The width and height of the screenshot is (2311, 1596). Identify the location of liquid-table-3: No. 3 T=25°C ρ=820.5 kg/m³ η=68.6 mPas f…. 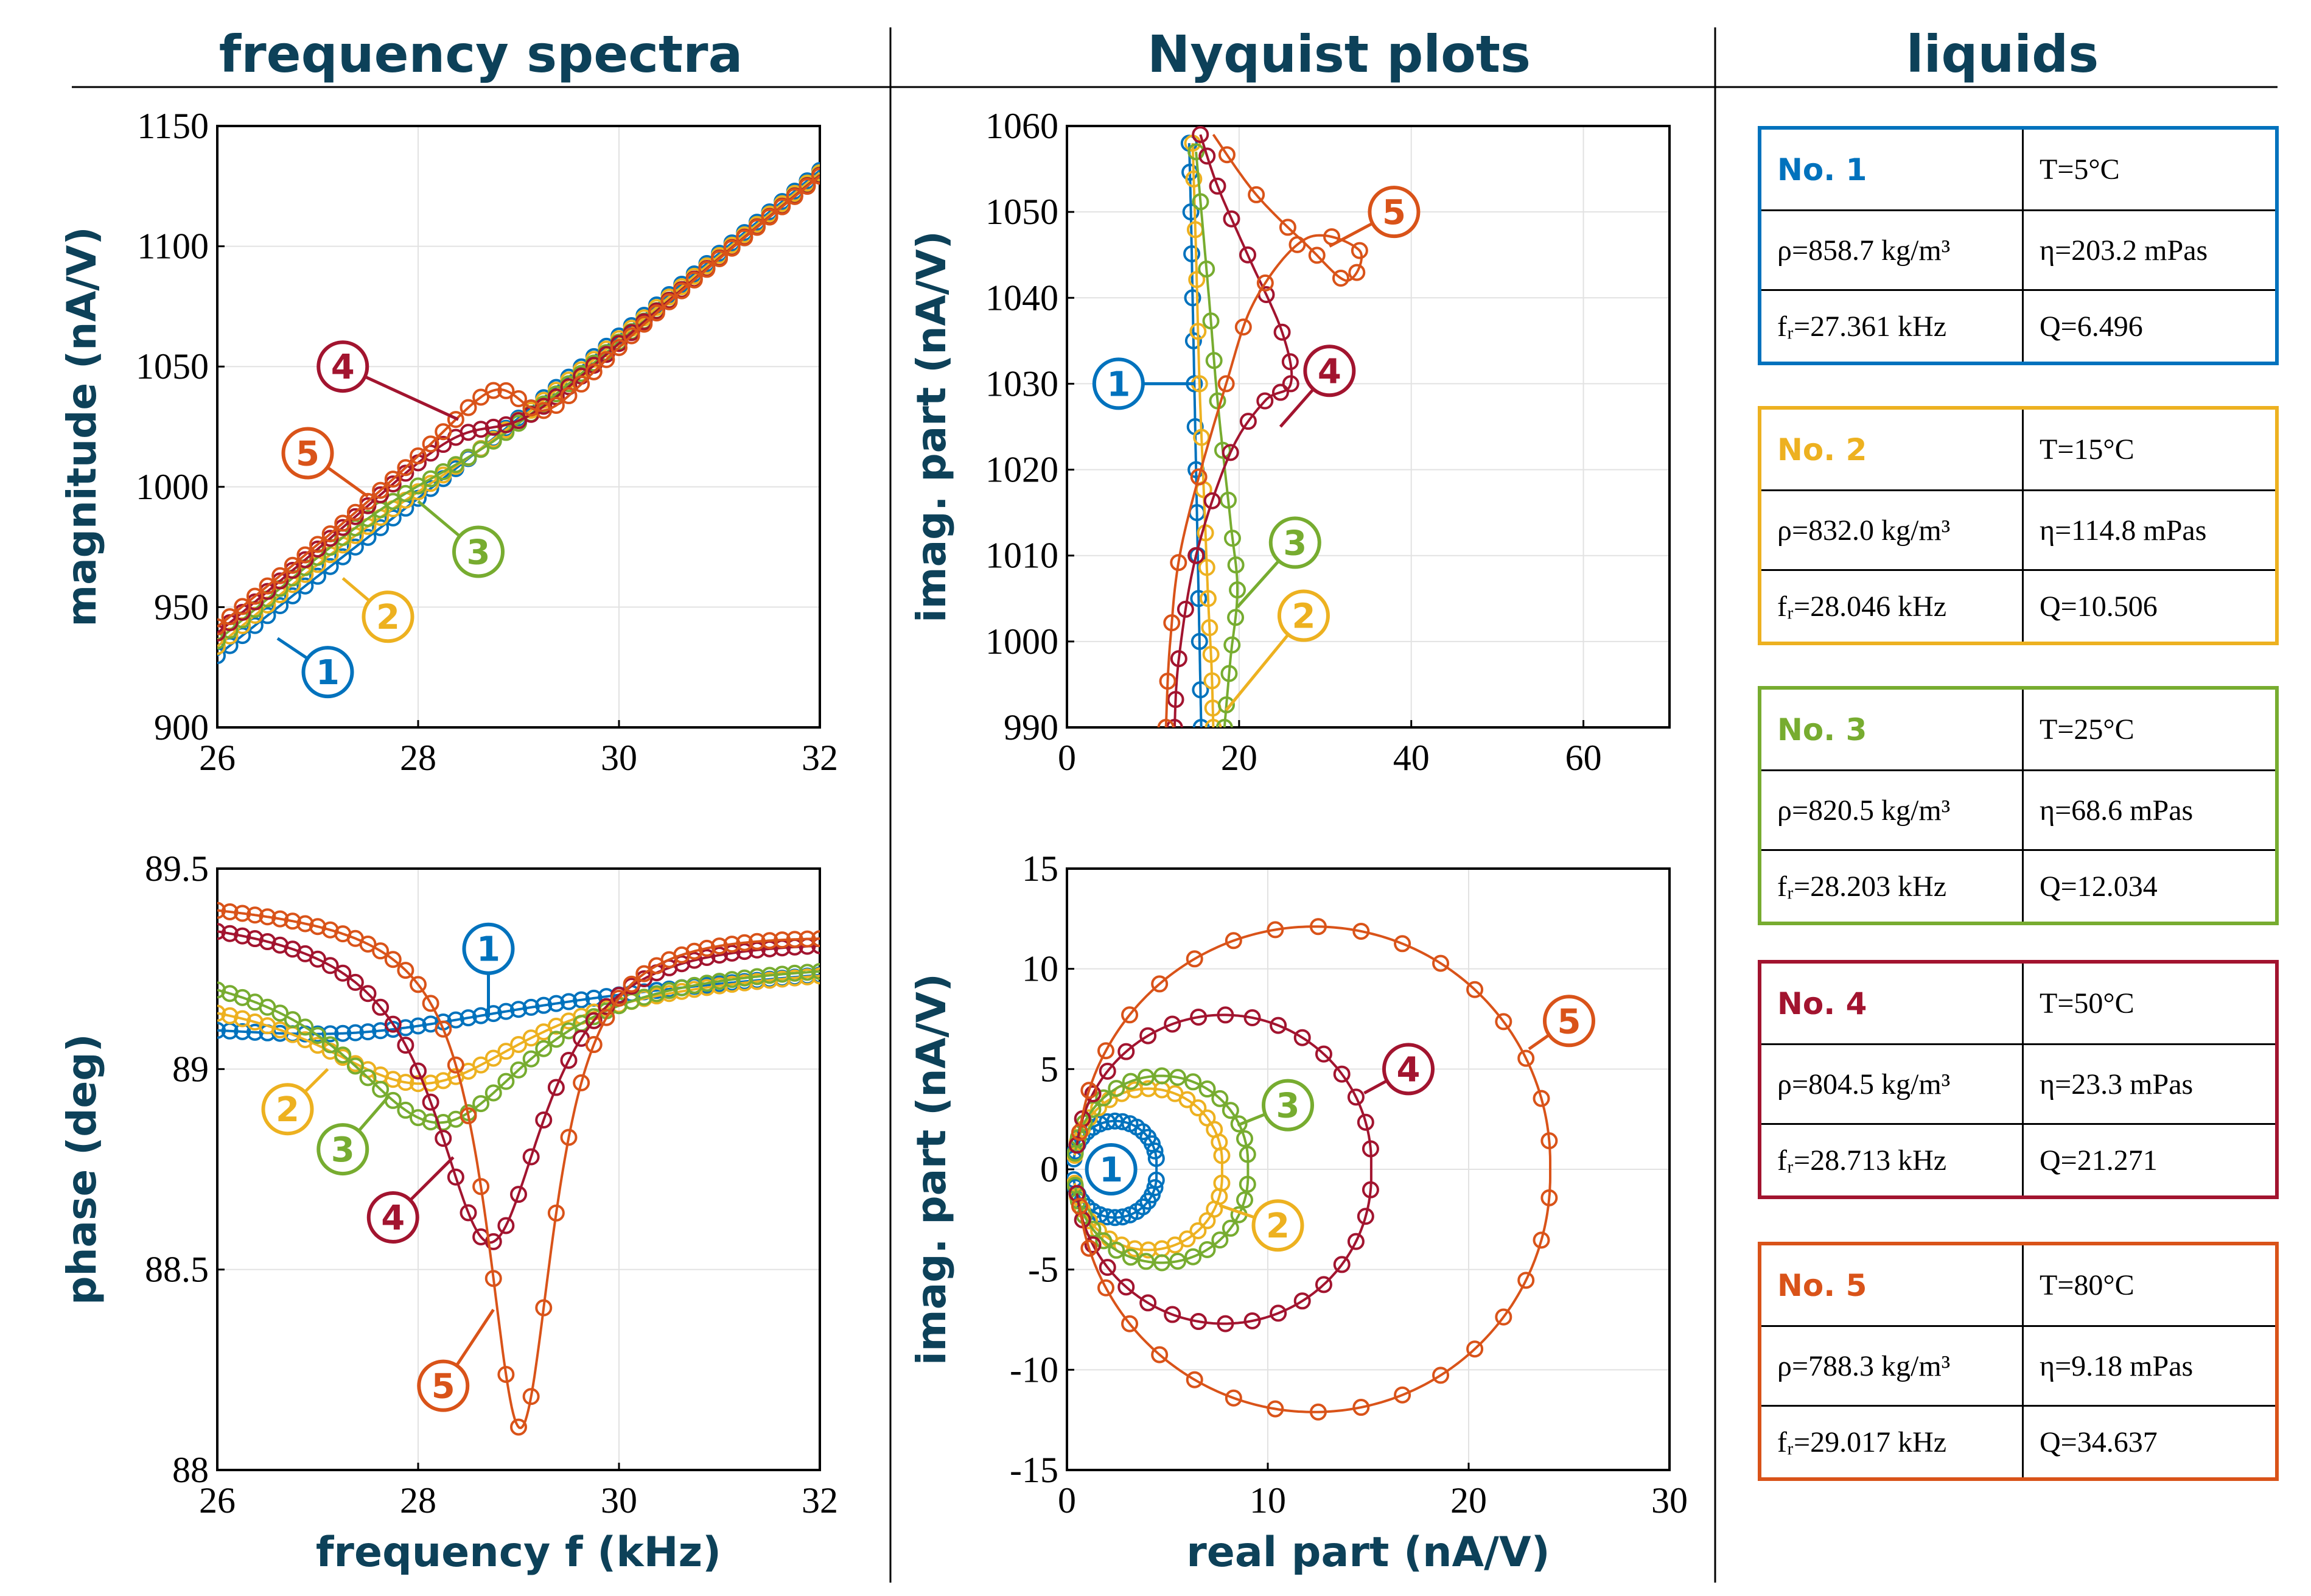
(2018, 805).